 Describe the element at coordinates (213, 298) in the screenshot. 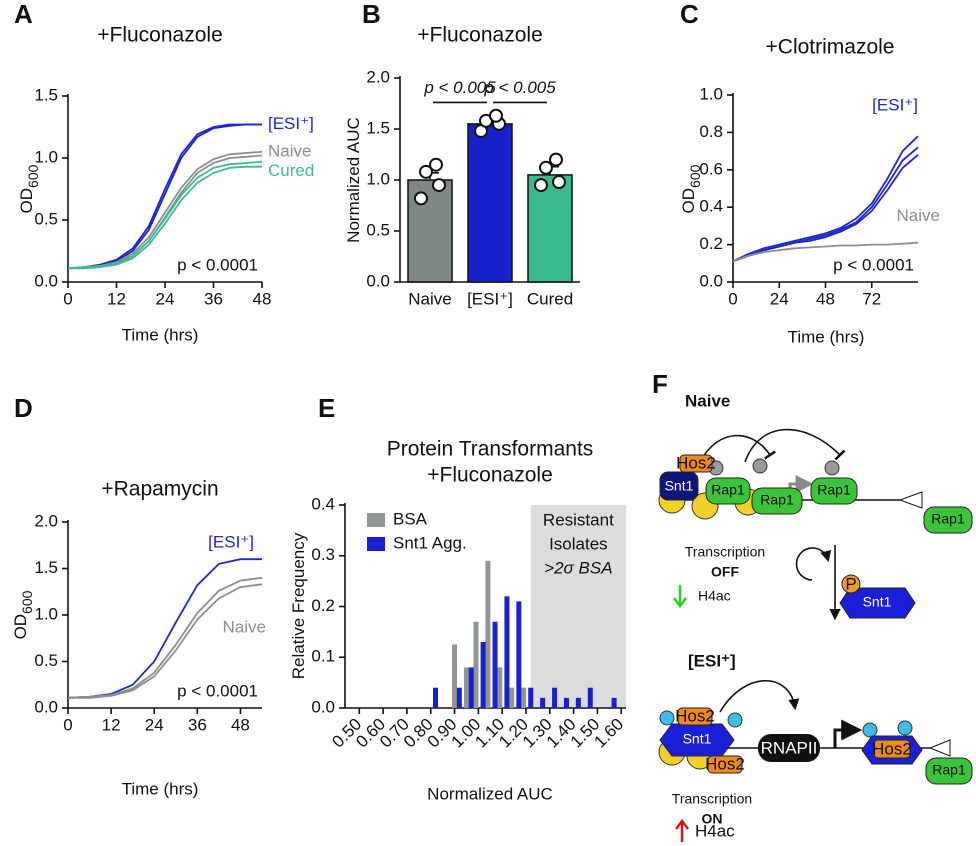

I see `x-tick-label: 36` at that location.